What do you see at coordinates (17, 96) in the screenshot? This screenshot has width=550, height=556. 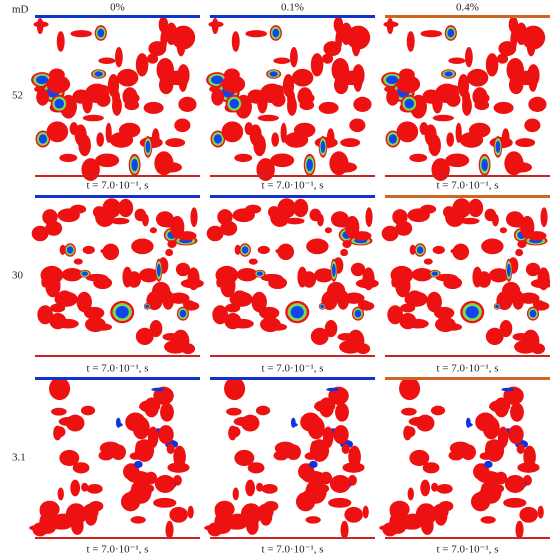 I see `row-label: 52` at bounding box center [17, 96].